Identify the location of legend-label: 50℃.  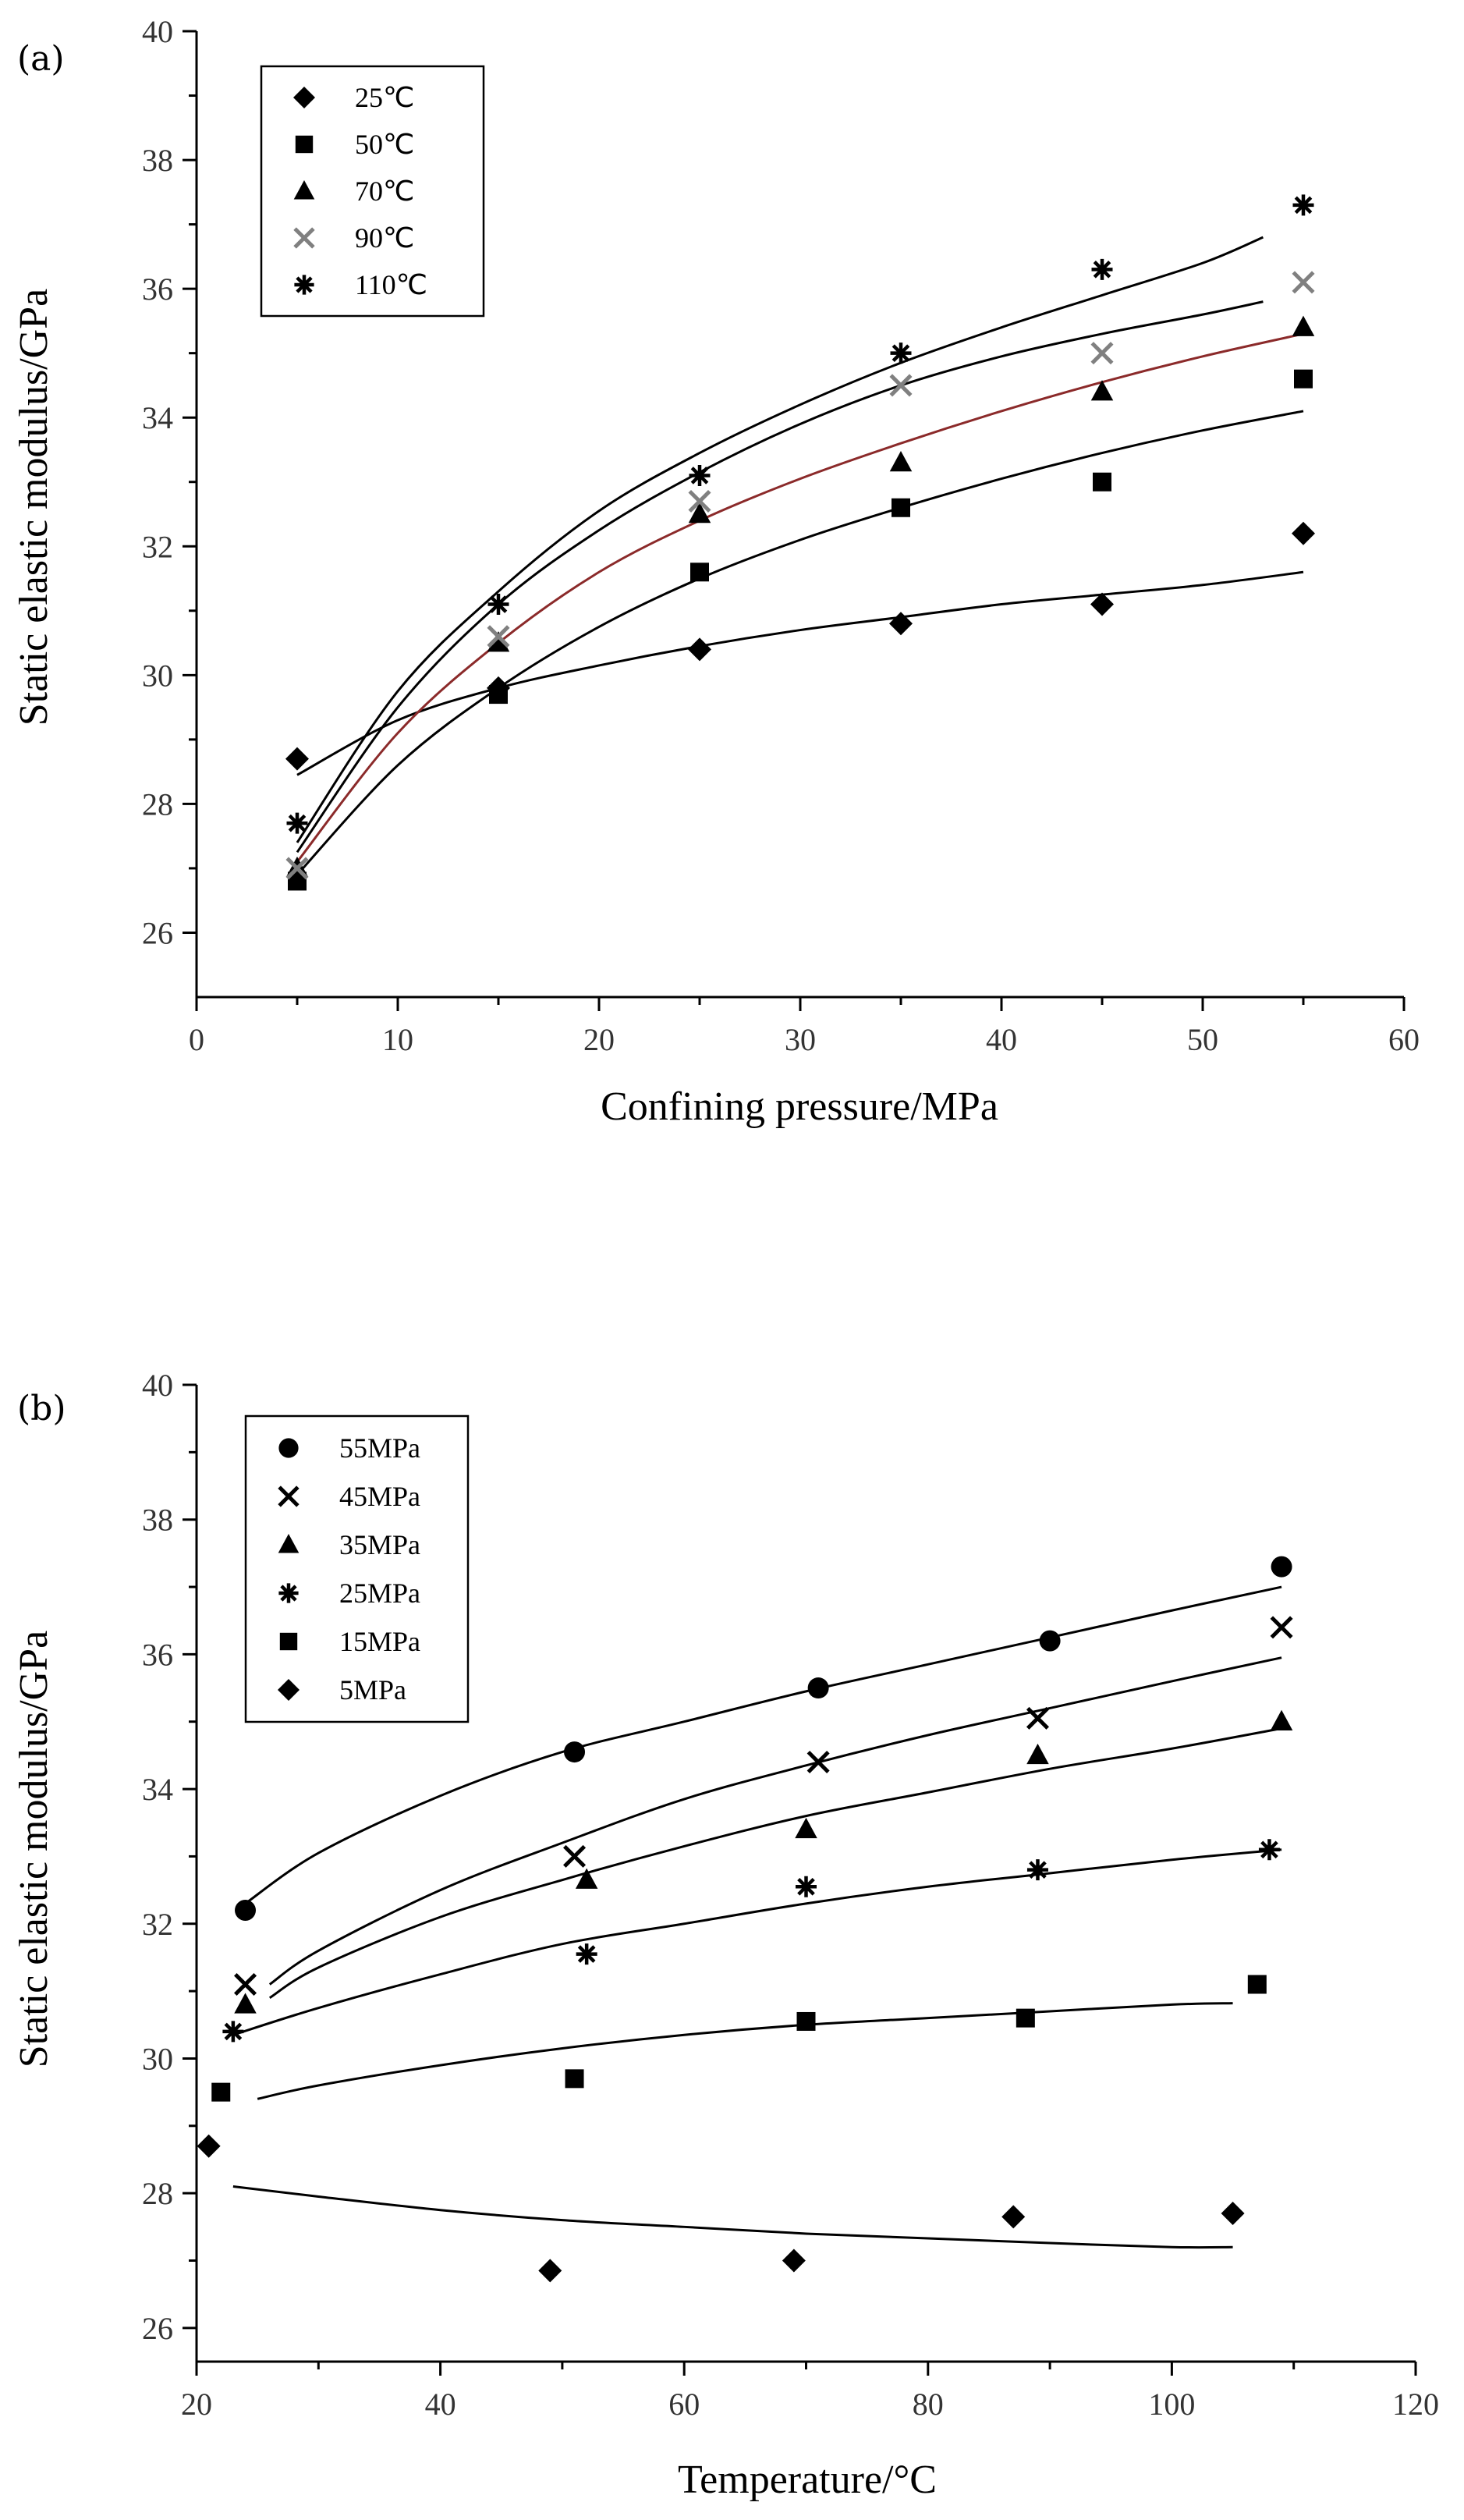
(384, 144).